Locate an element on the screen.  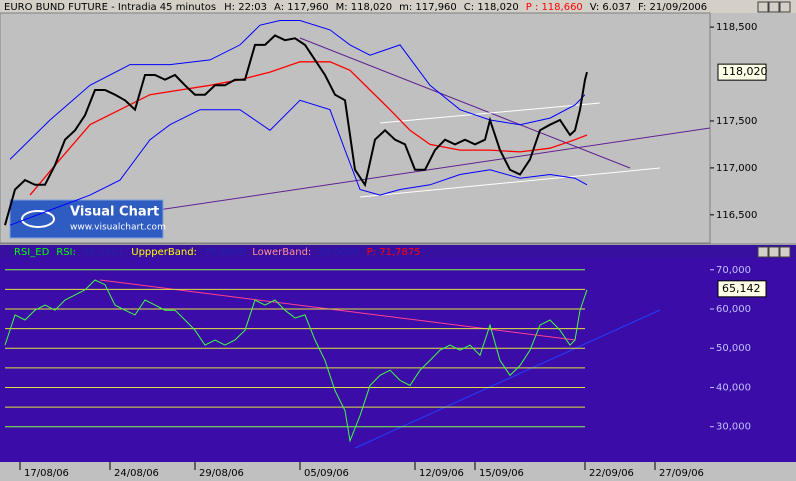
x-tick-label: 05/09/06 is located at coordinates (326, 473).